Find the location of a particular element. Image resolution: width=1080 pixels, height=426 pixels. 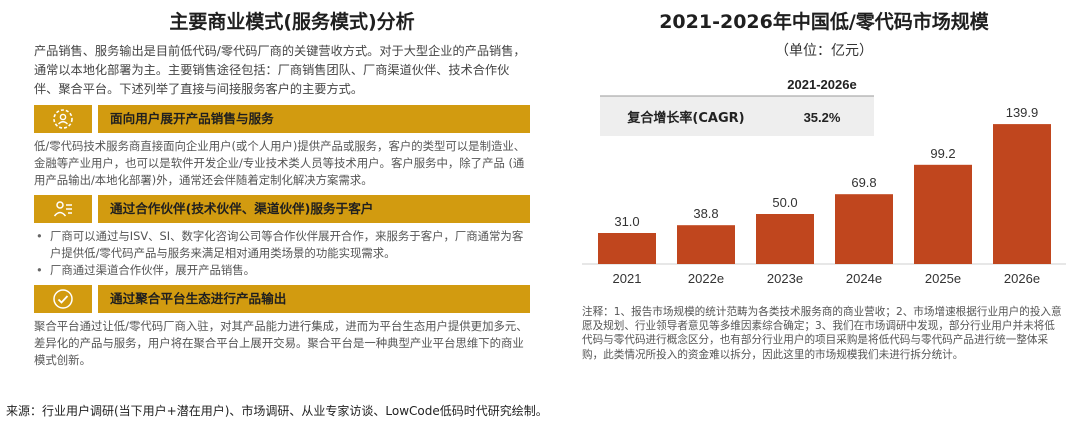

page-title: 主要商业模式(服务模式)分析 is located at coordinates (292, 22).